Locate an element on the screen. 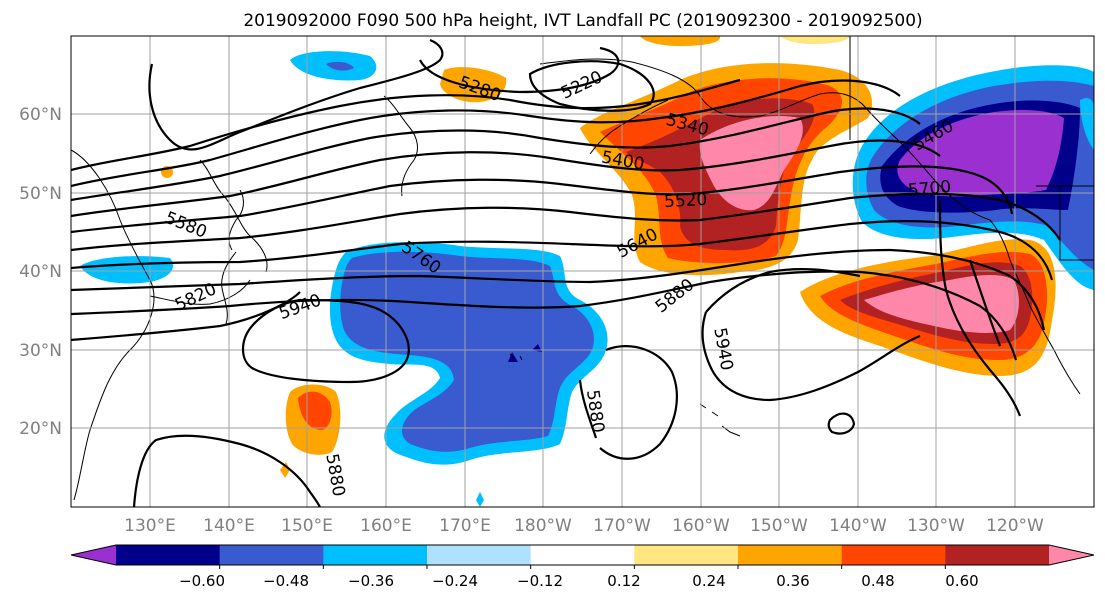  lon-tick-label: 150°E is located at coordinates (307, 526).